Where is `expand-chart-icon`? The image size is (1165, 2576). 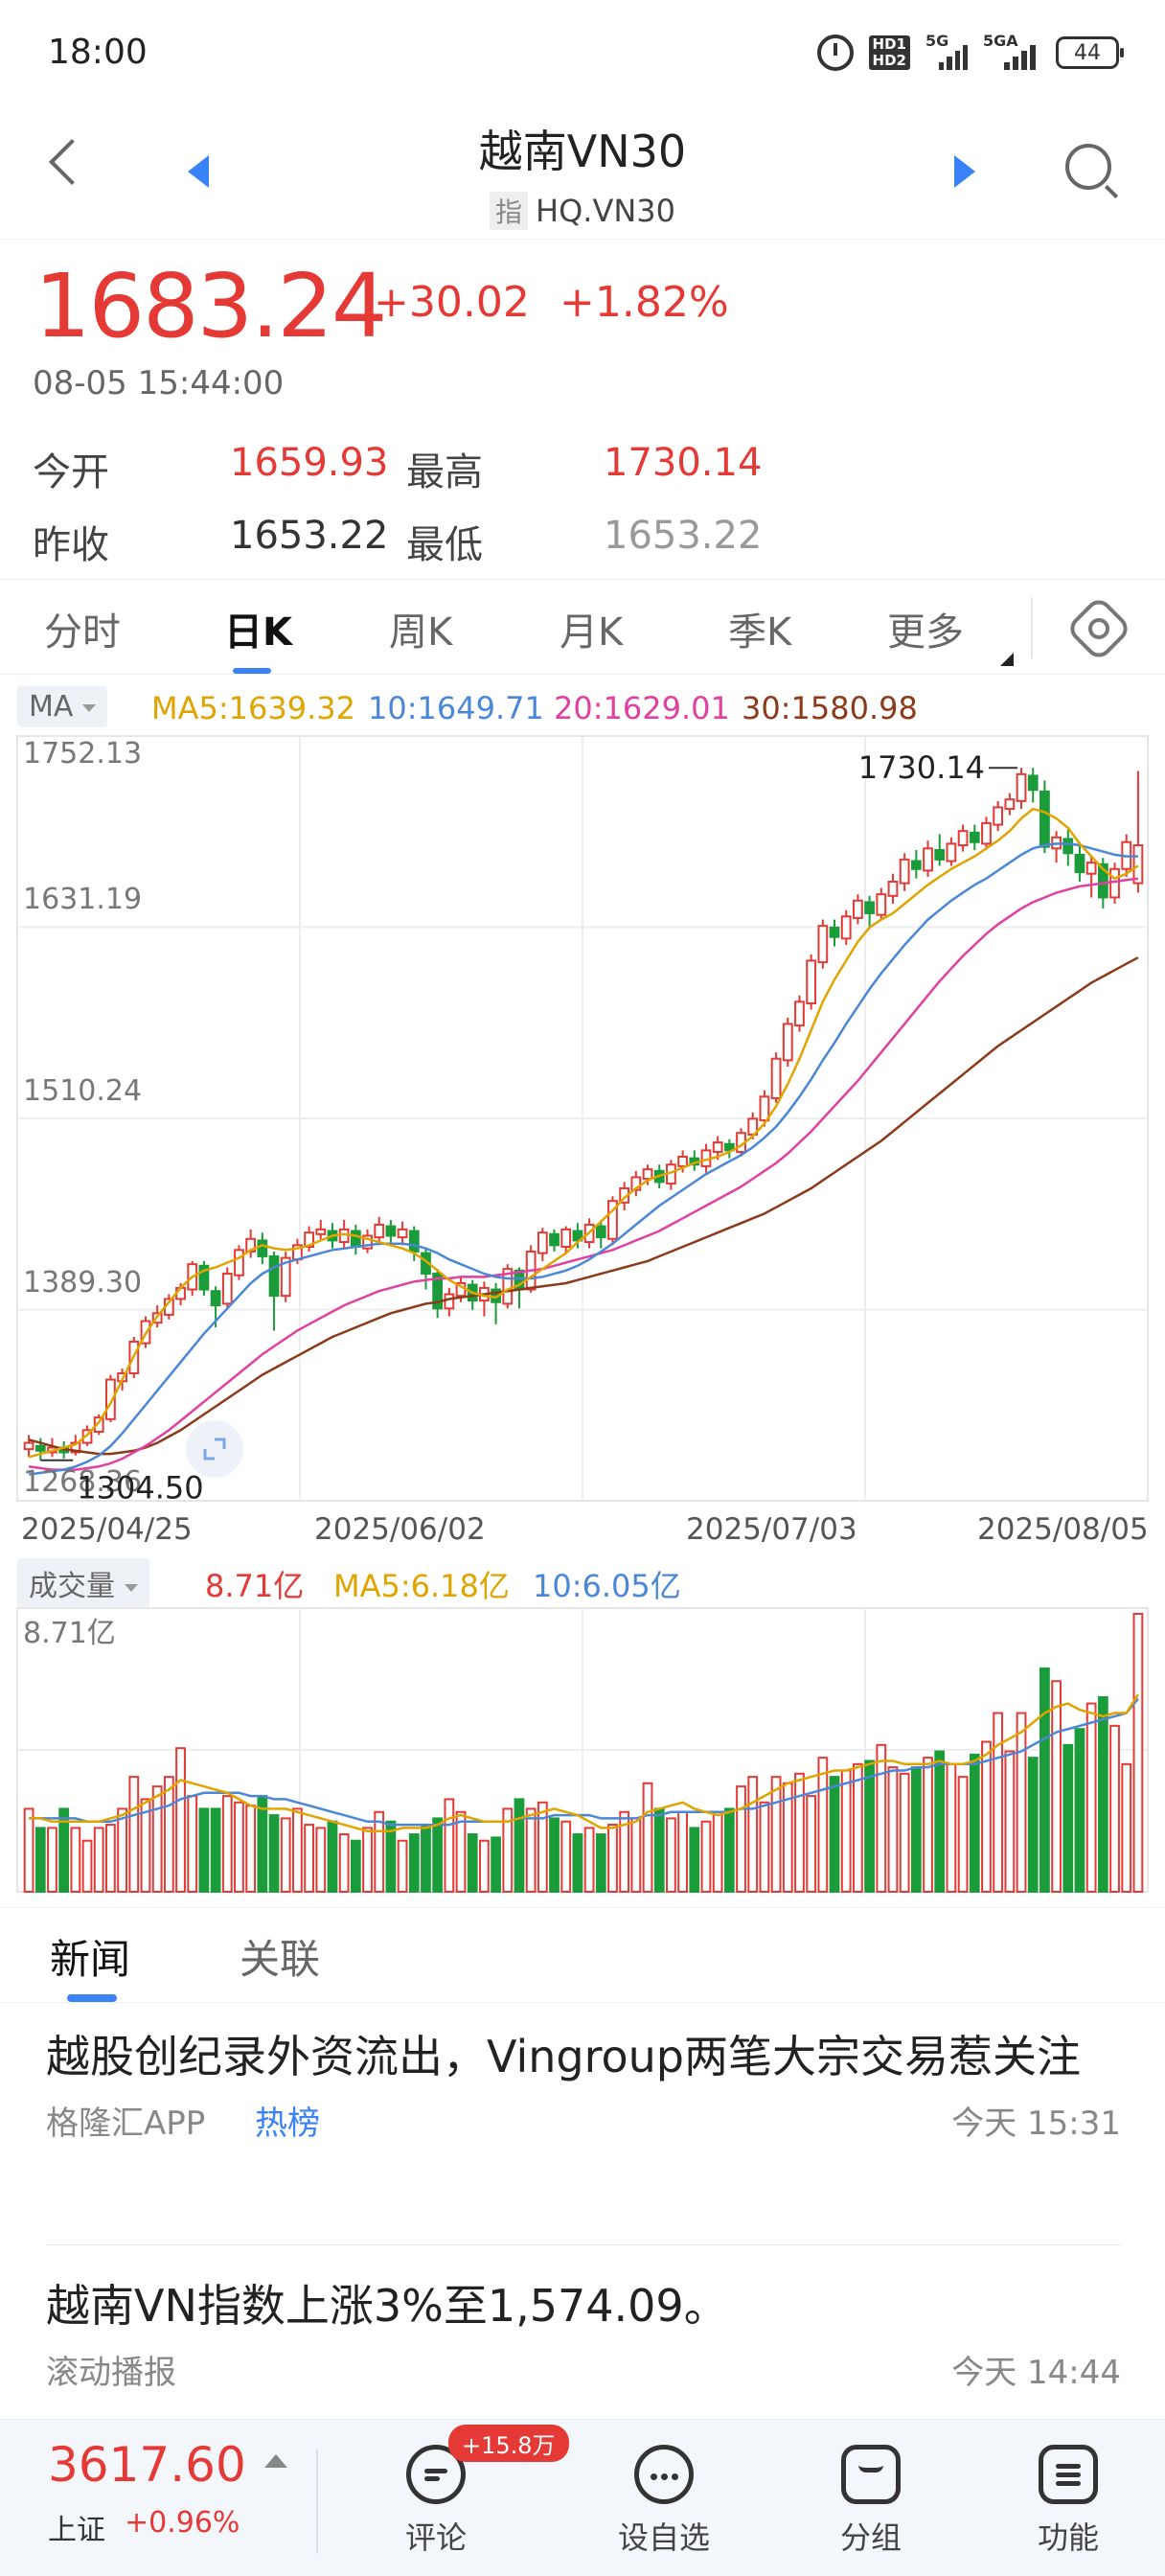 expand-chart-icon is located at coordinates (215, 1449).